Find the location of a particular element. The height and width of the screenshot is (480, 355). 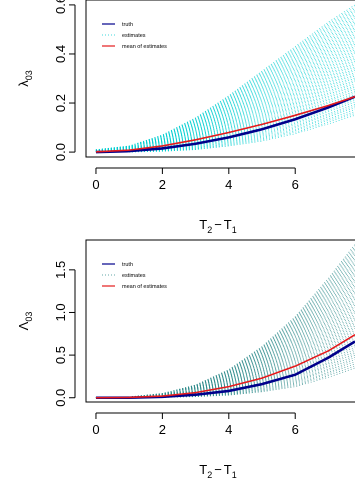

mean-of-estimates-line is located at coordinates (225, 124).